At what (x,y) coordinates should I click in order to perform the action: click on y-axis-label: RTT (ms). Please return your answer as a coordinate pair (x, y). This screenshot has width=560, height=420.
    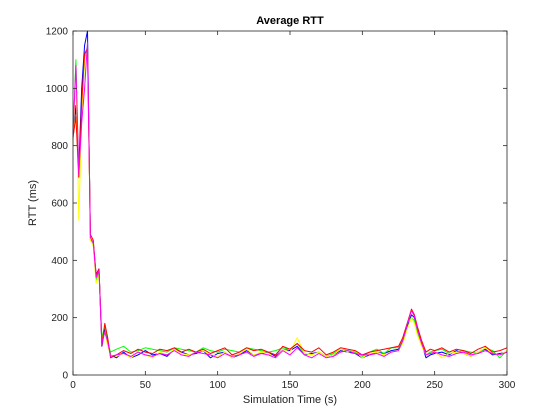
    Looking at the image, I should click on (33, 203).